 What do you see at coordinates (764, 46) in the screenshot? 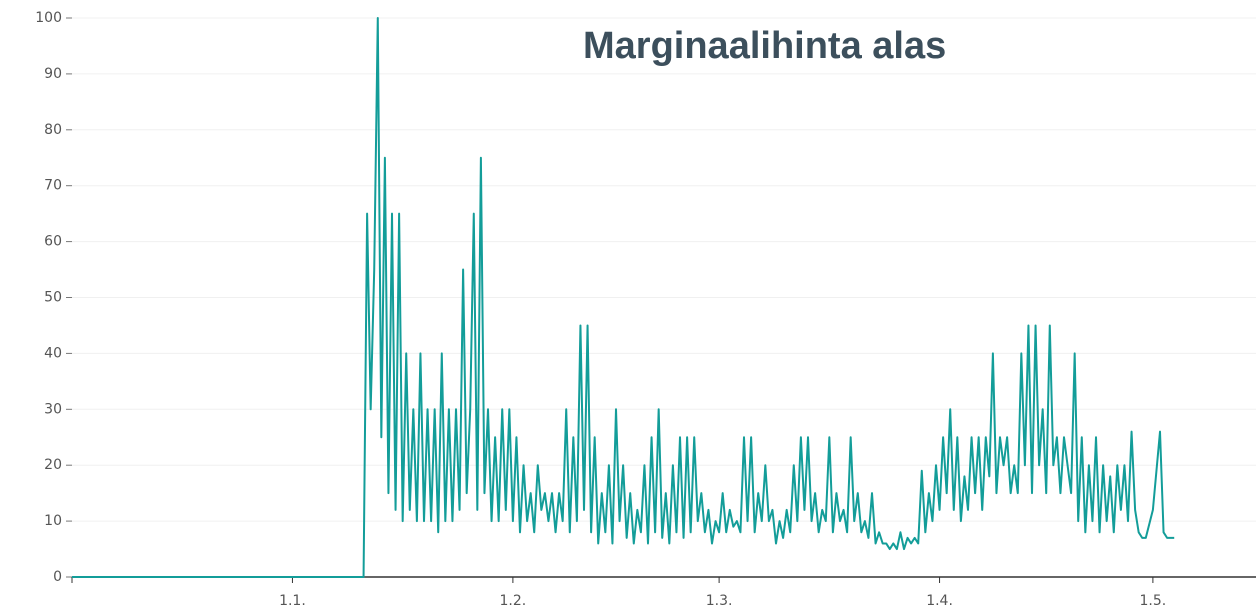
I see `chart-title: Marginaalihinta alas` at bounding box center [764, 46].